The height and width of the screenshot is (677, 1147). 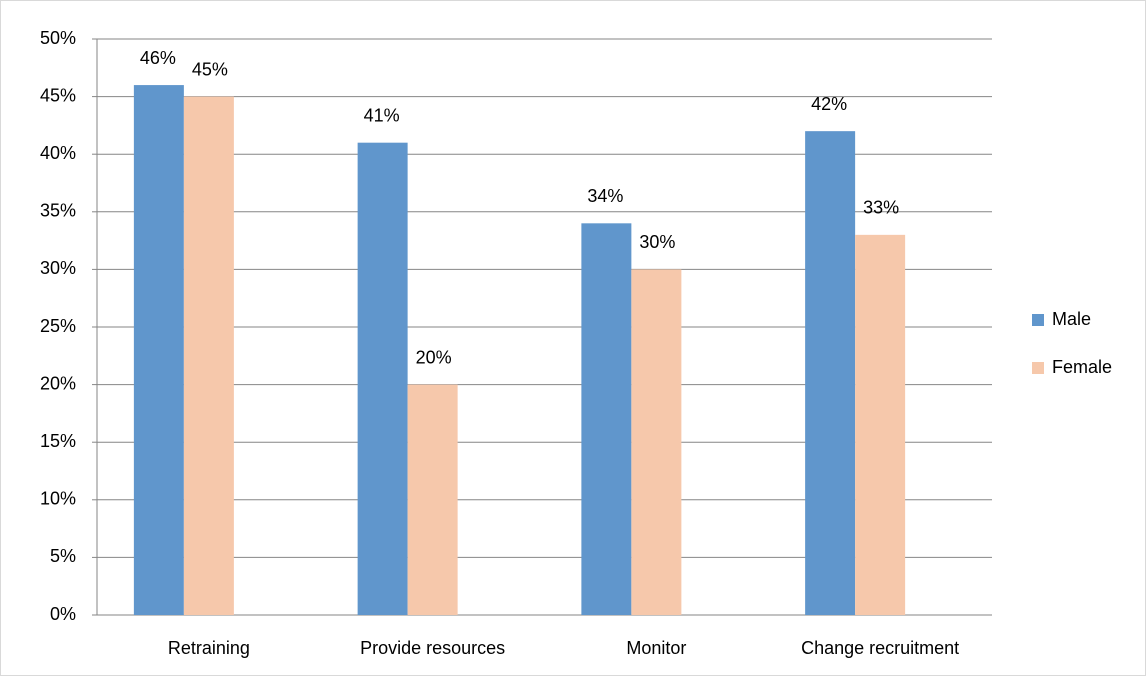 What do you see at coordinates (432, 648) in the screenshot?
I see `x-tick-label: Provide resources` at bounding box center [432, 648].